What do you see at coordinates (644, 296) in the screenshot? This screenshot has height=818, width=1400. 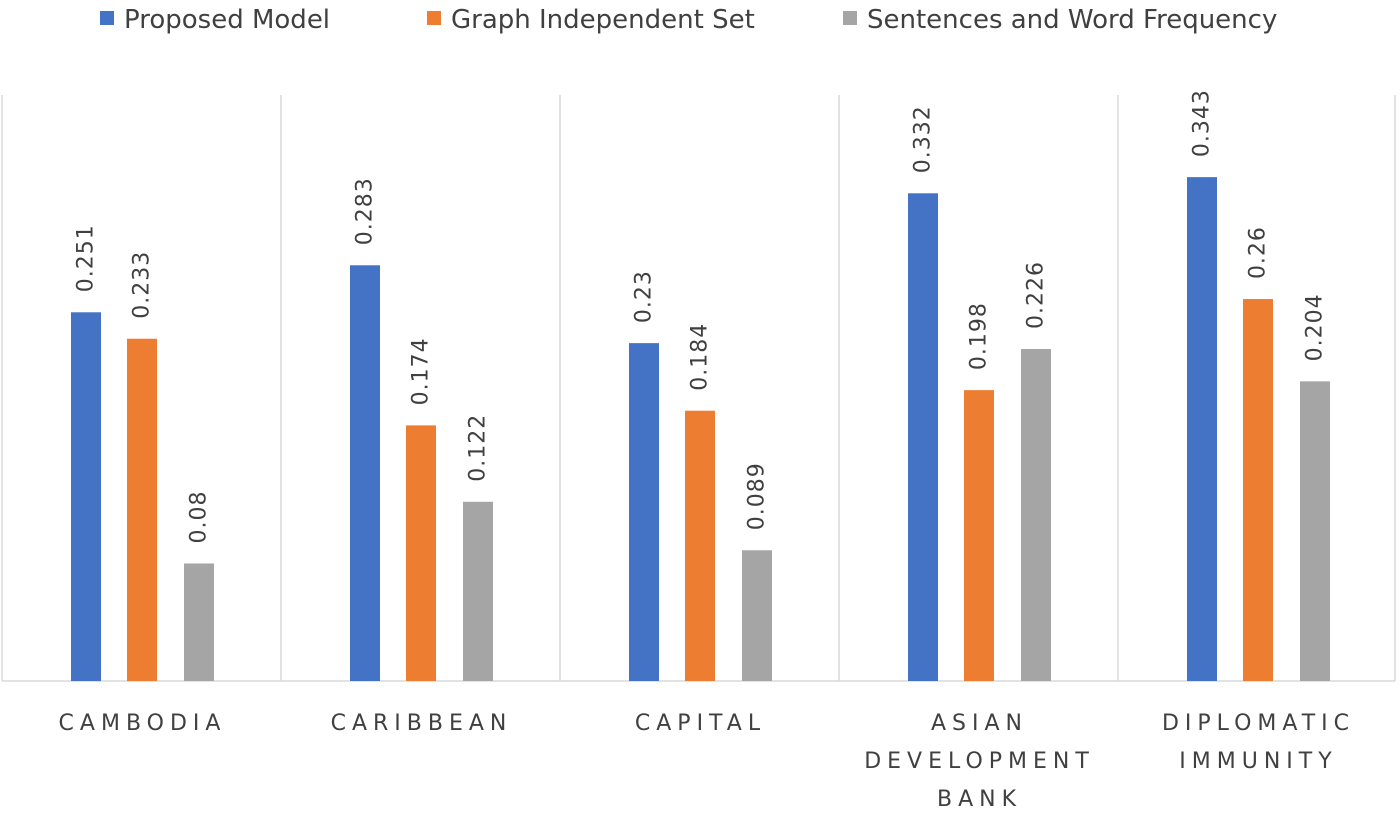 I see `value-label-1-3: 0.23` at bounding box center [644, 296].